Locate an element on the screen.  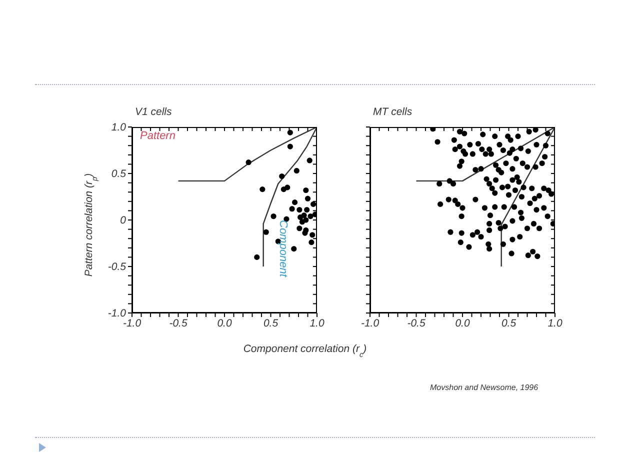
chart-title: MT cells is located at coordinates (392, 112).